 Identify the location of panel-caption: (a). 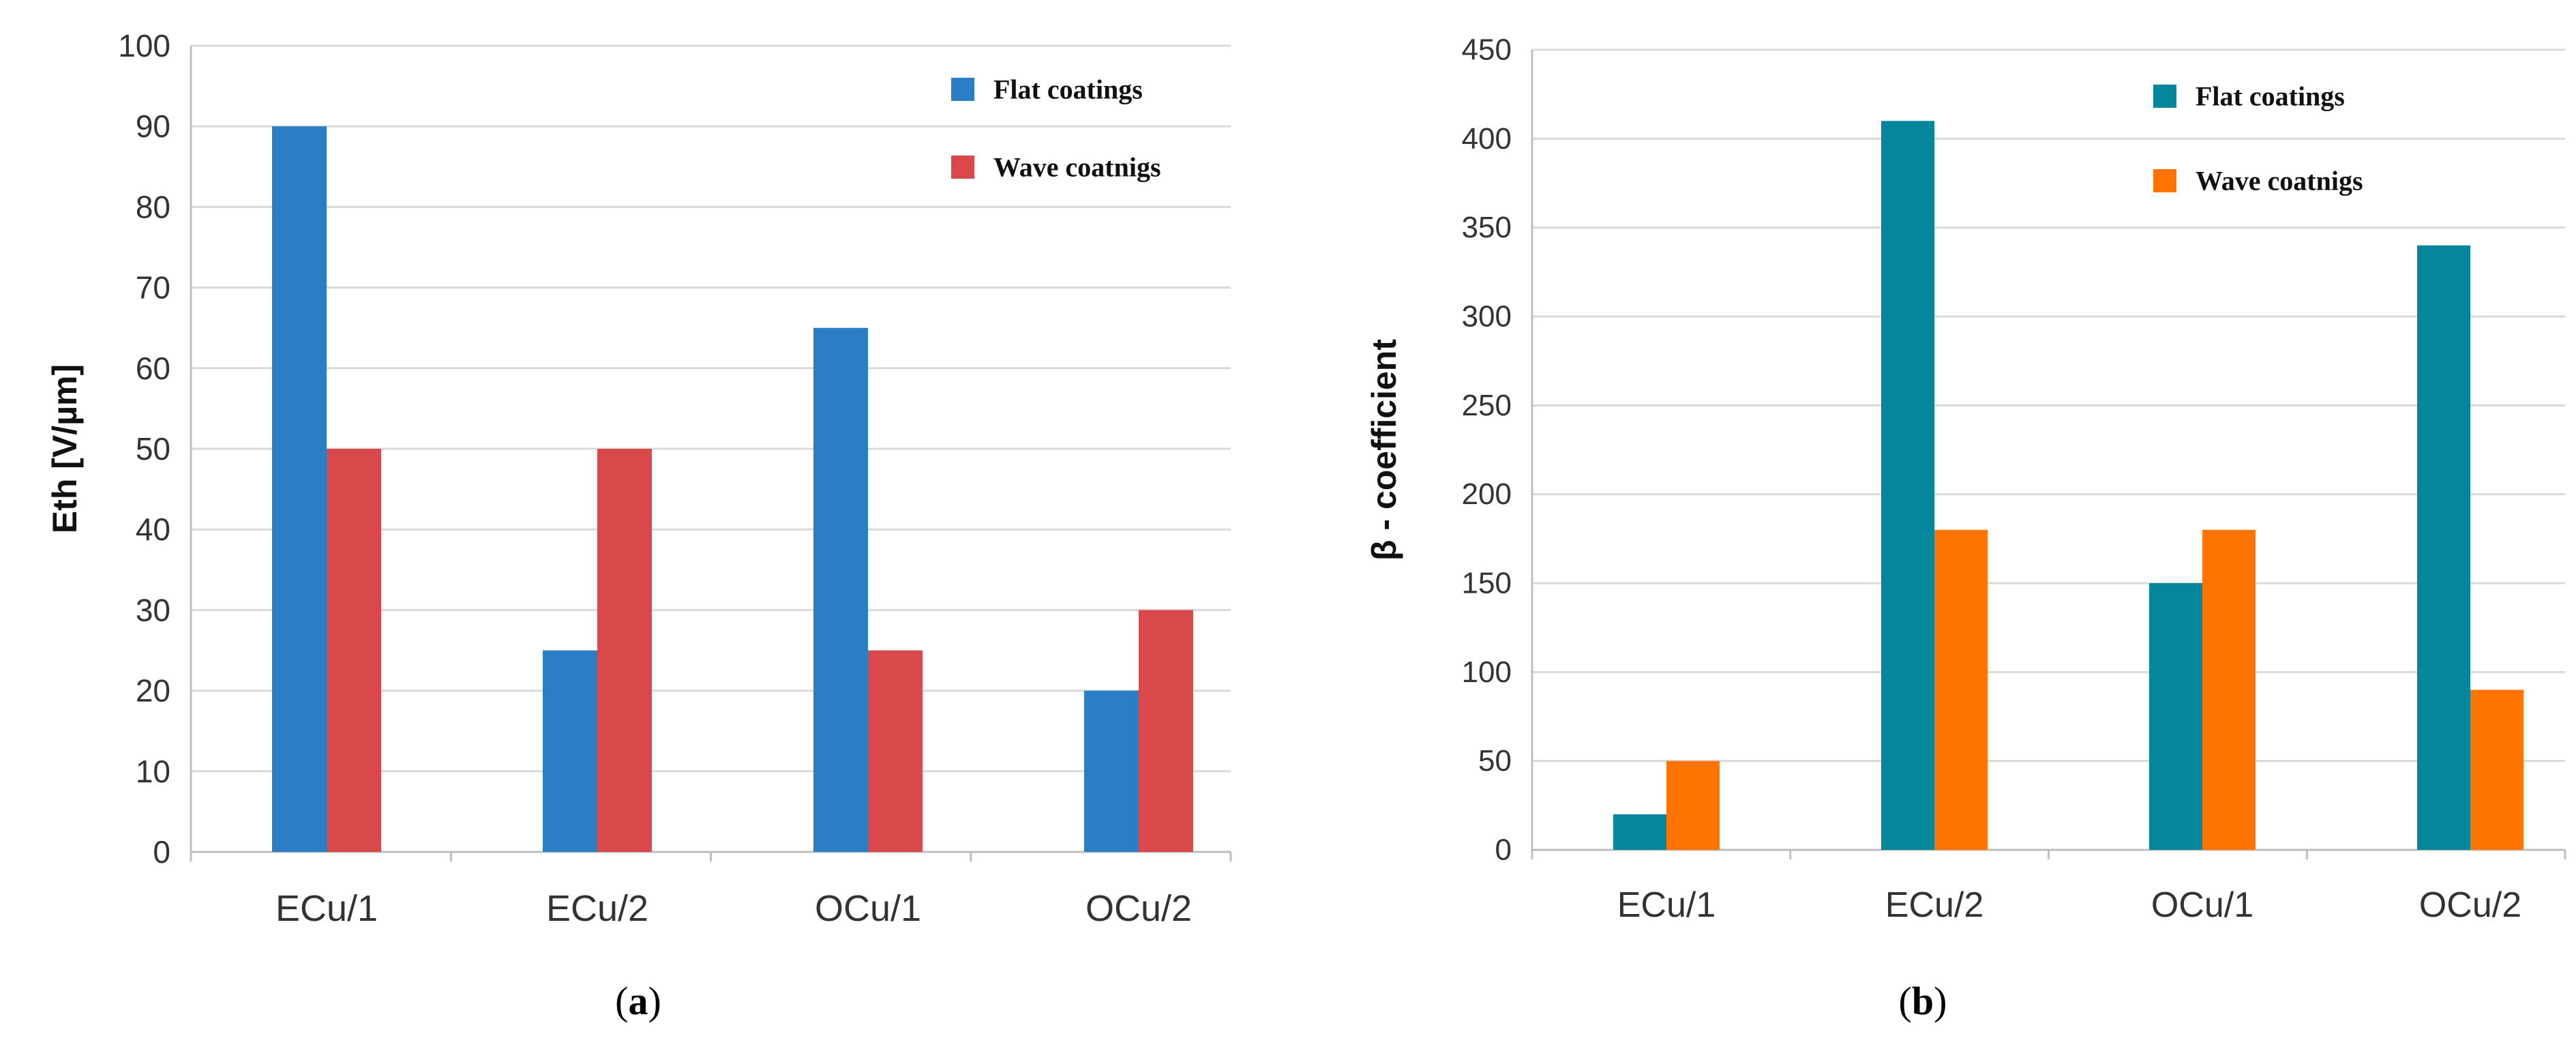
(638, 1001).